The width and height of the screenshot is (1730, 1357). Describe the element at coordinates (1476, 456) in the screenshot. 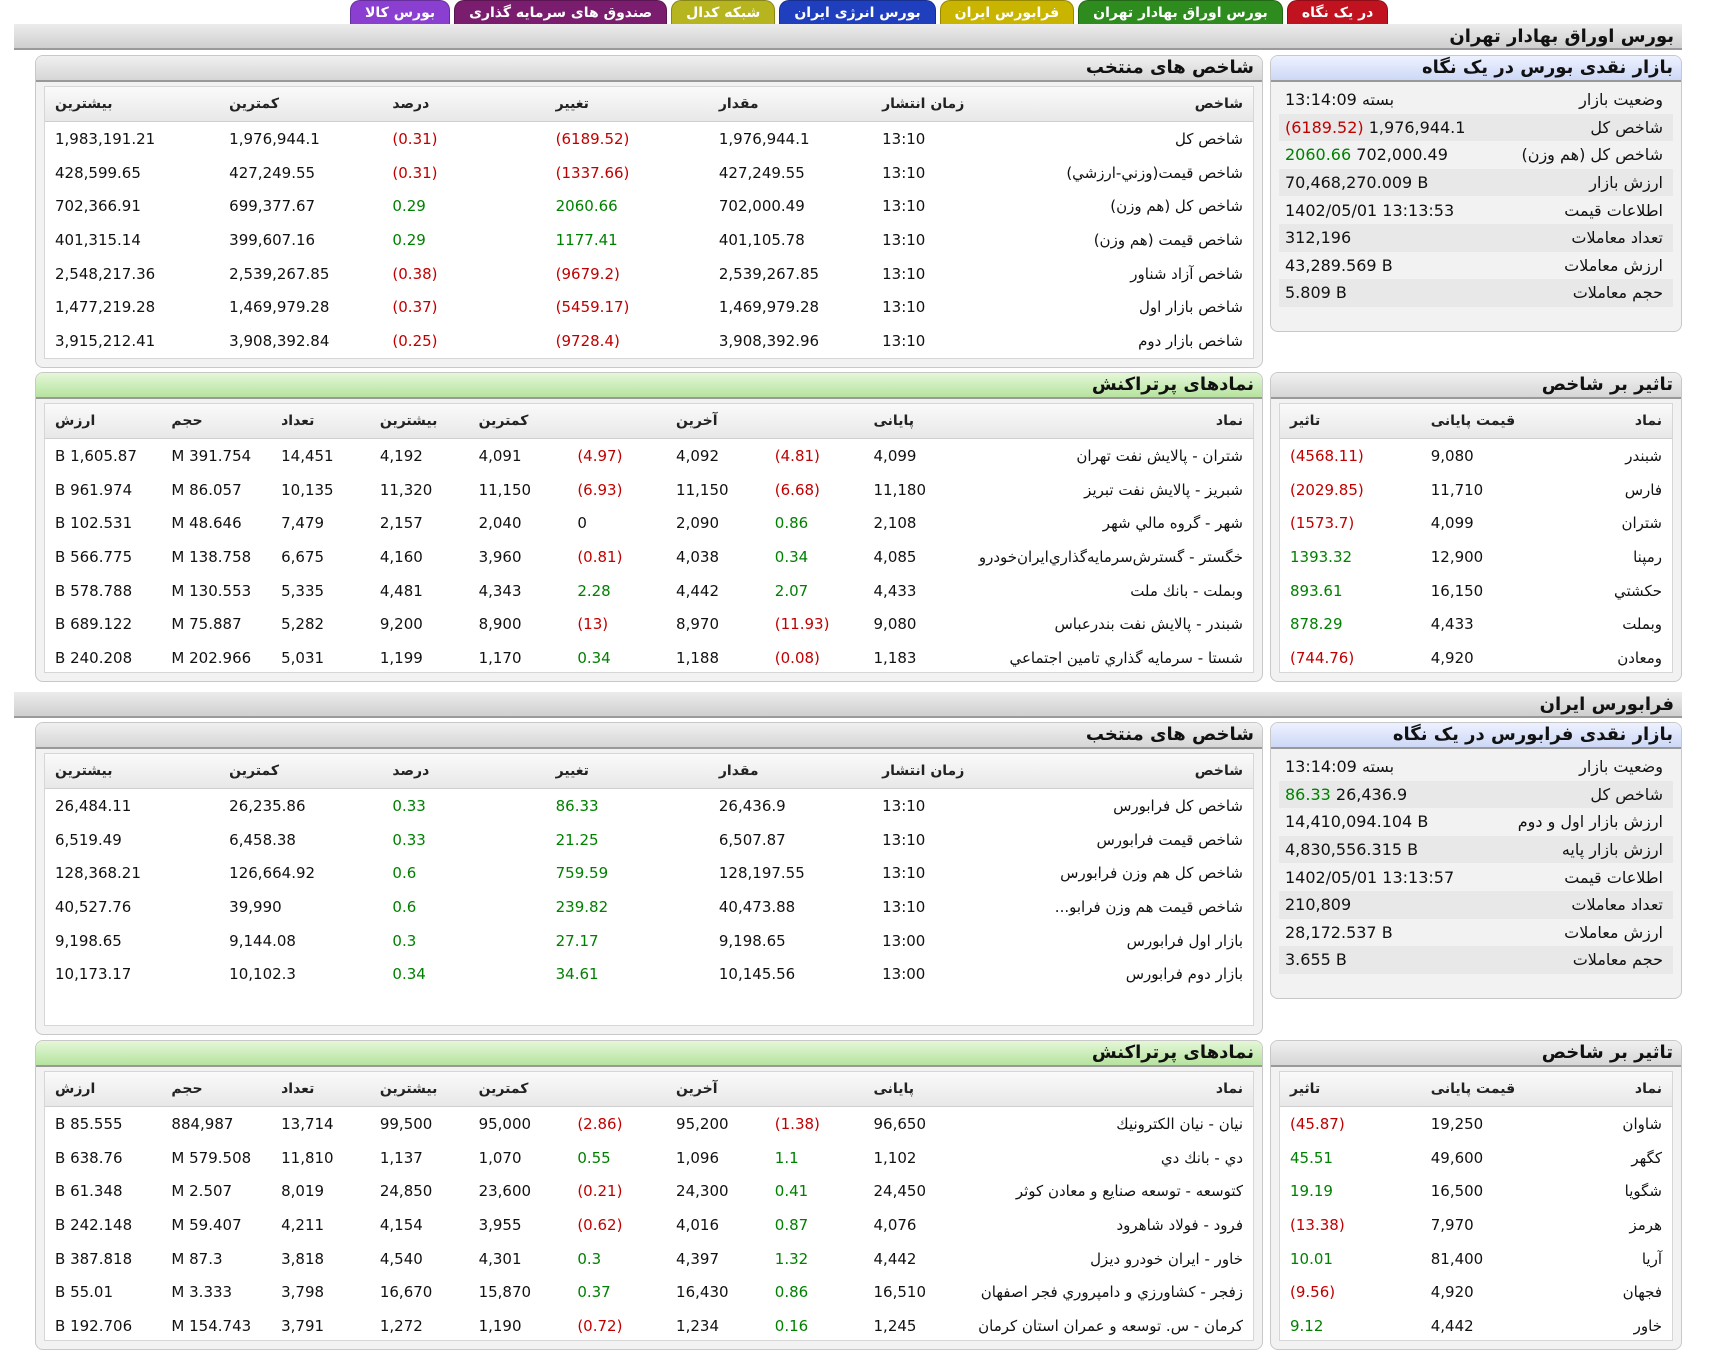

I see `table-row: شبندر 9,080 (4568.11)` at that location.